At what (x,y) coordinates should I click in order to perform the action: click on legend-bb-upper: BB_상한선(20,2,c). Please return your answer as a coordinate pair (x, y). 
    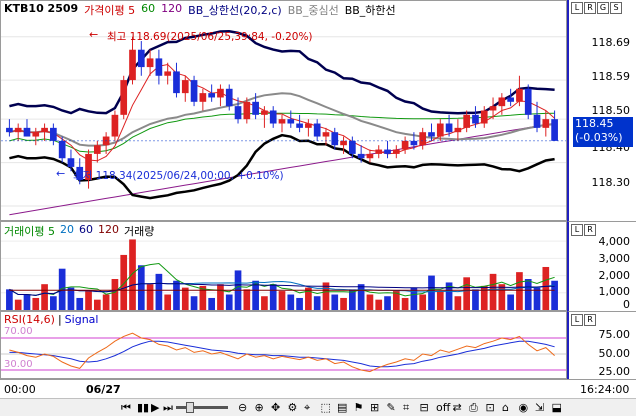
    Looking at the image, I should click on (235, 10).